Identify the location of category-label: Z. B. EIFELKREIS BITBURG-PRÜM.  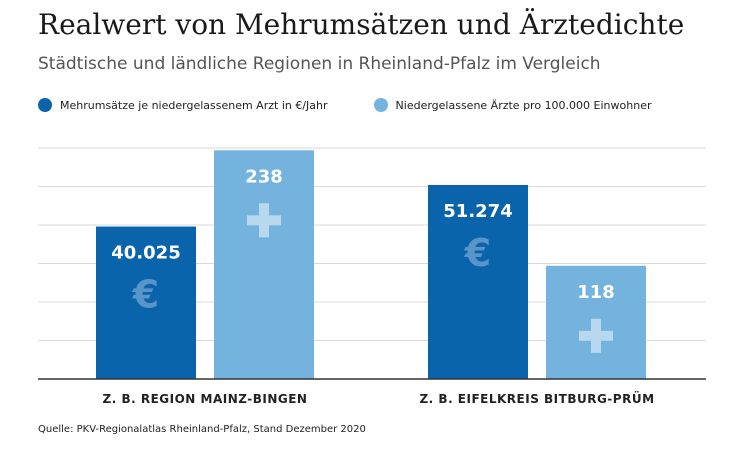
(536, 398).